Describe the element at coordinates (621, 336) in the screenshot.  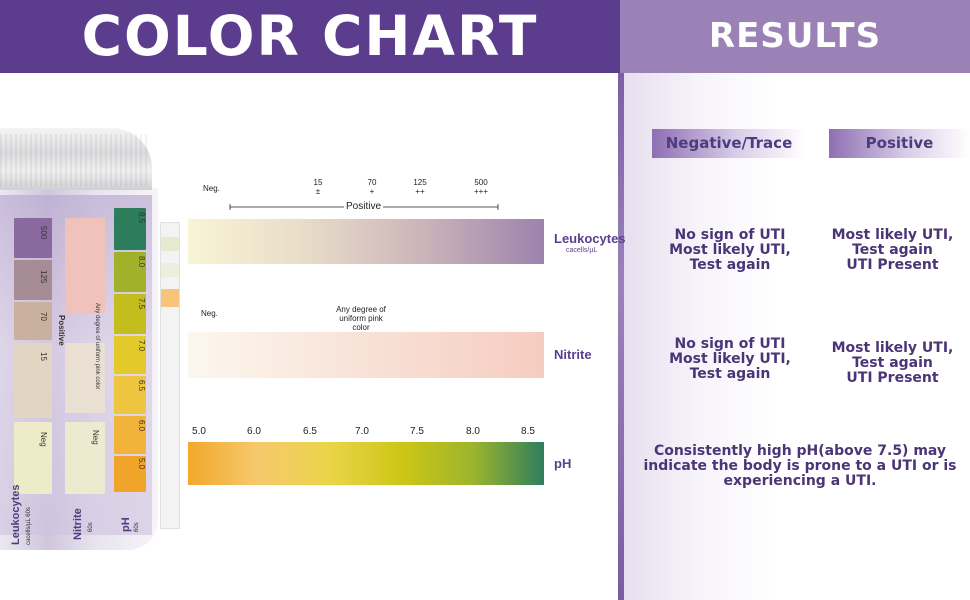
I see `vertical-divider` at that location.